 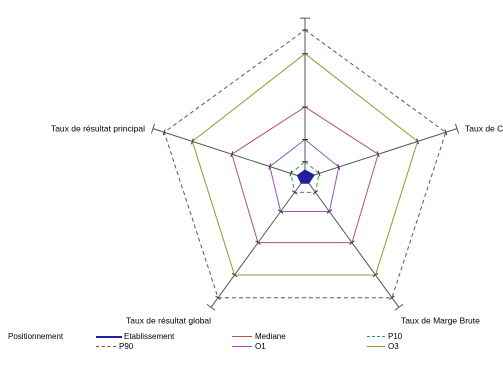 What do you see at coordinates (168, 320) in the screenshot?
I see `axis-label-3: Taux de résultat global` at bounding box center [168, 320].